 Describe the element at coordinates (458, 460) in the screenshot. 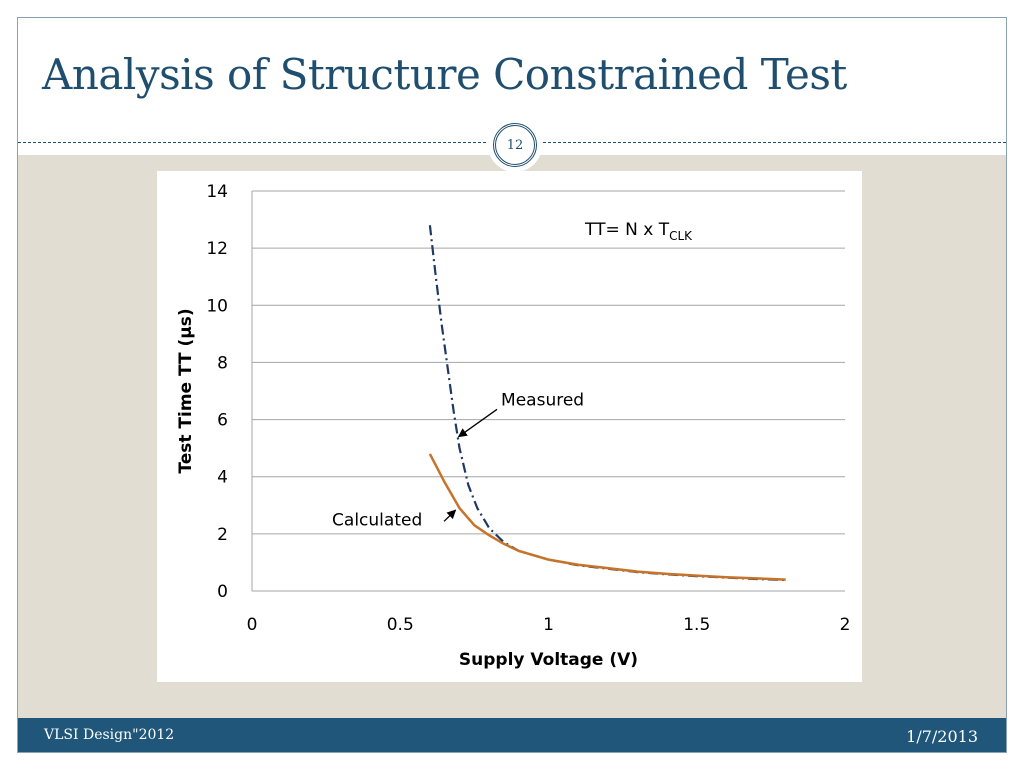

I see `series-annotations: Measured Calculated` at that location.